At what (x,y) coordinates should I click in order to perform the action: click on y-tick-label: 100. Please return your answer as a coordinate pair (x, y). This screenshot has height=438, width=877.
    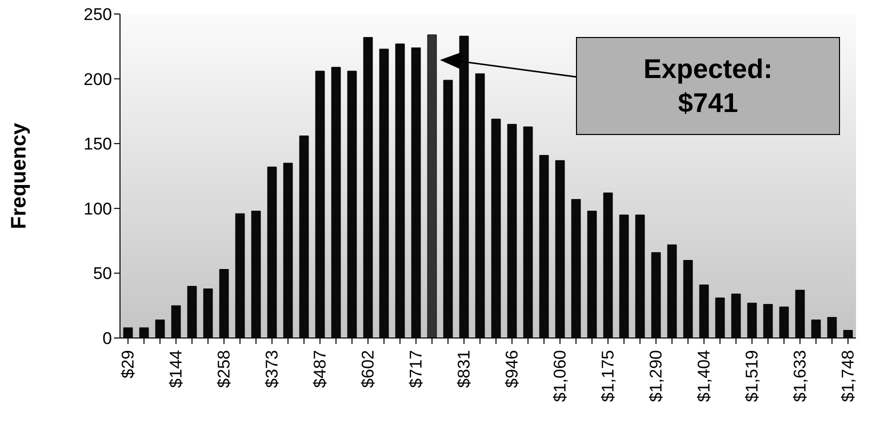
    Looking at the image, I should click on (98, 208).